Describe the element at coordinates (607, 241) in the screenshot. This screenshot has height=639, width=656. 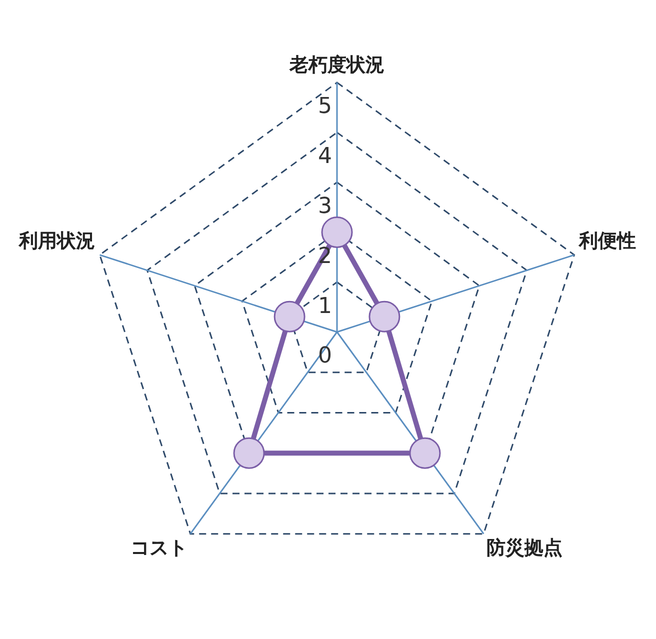
I see `spoke-label: 利便性` at that location.